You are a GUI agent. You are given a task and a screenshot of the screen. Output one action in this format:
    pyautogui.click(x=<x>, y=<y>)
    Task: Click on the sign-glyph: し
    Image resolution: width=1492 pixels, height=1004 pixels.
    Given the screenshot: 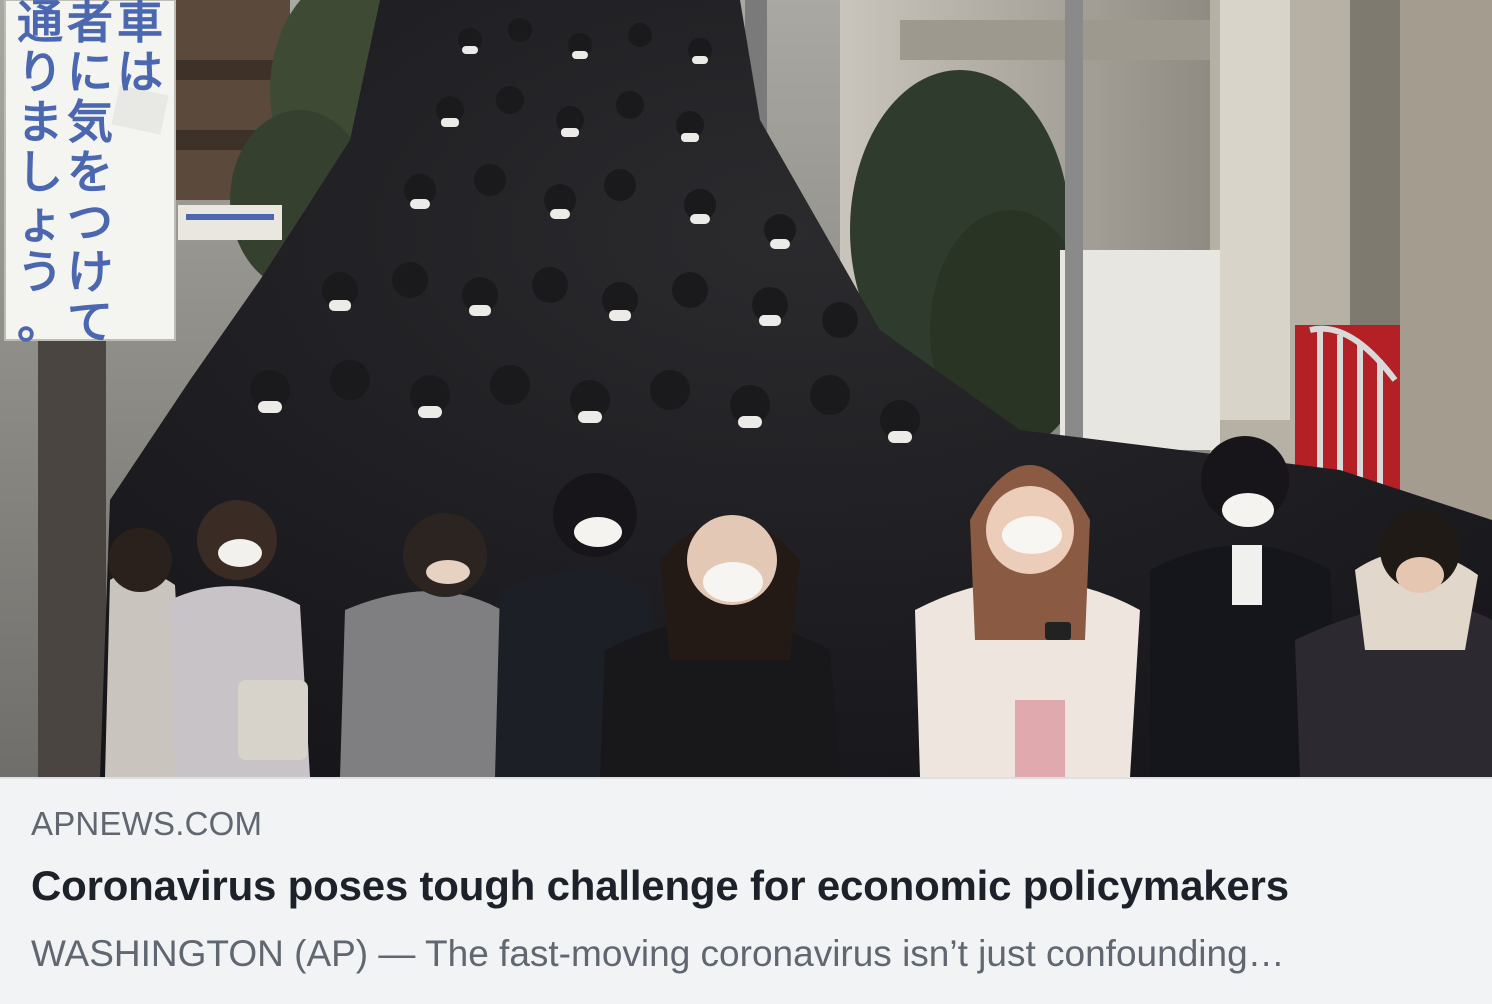 What is the action you would take?
    pyautogui.click(x=40, y=172)
    